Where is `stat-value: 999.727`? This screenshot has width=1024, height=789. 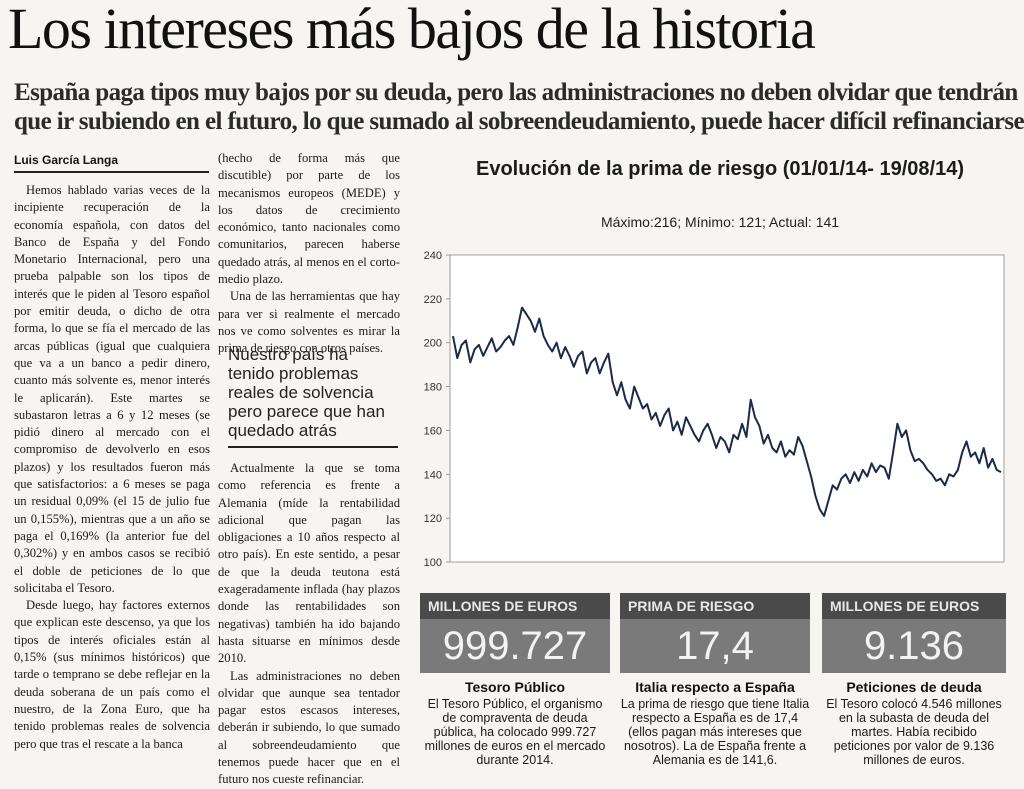
stat-value: 999.727 is located at coordinates (515, 646).